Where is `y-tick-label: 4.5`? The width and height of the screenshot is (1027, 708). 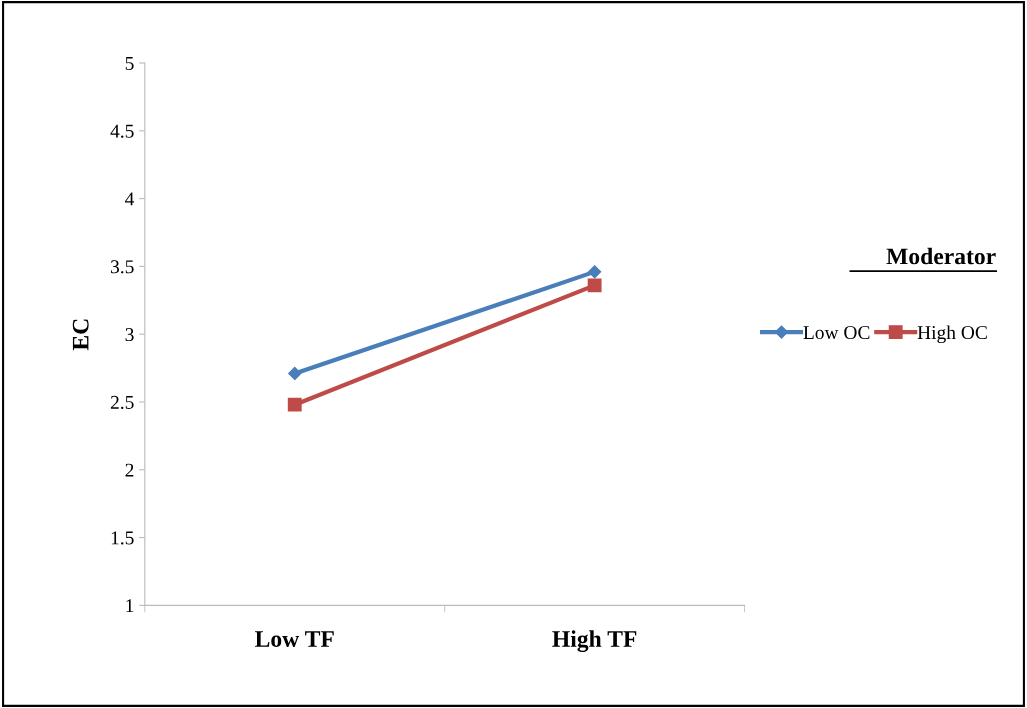
y-tick-label: 4.5 is located at coordinates (122, 131).